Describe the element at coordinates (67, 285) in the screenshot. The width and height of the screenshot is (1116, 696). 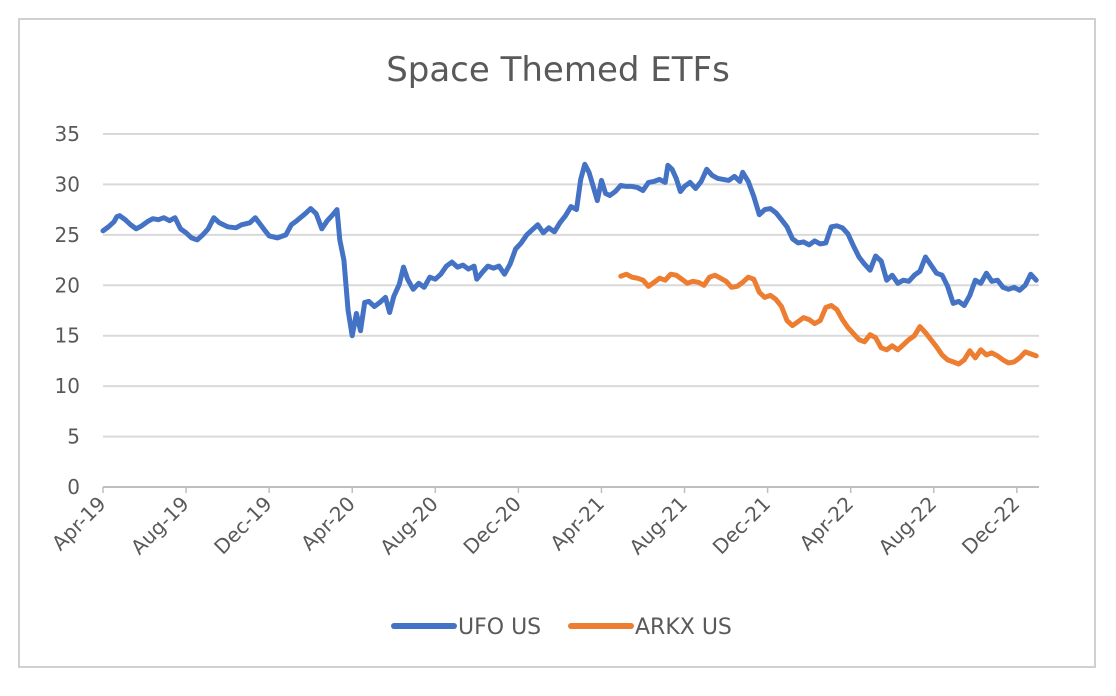
I see `y-tick-label: 20` at that location.